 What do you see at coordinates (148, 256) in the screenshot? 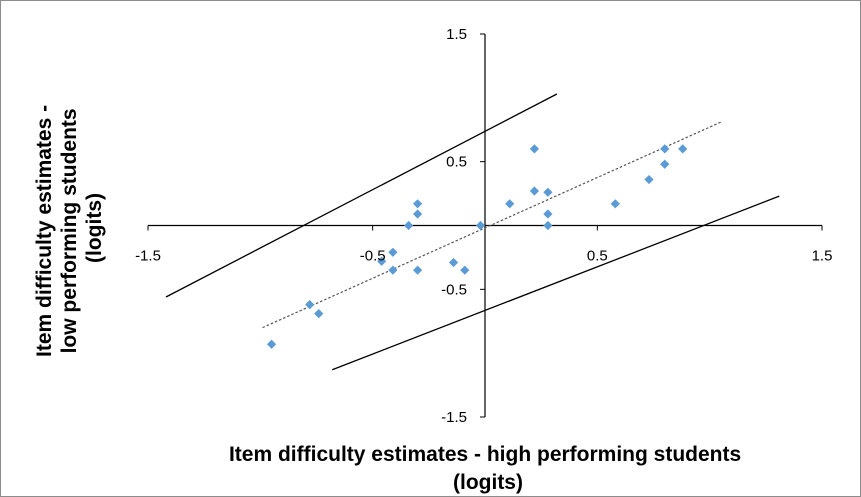
I see `x-tick-label: -1.5` at bounding box center [148, 256].